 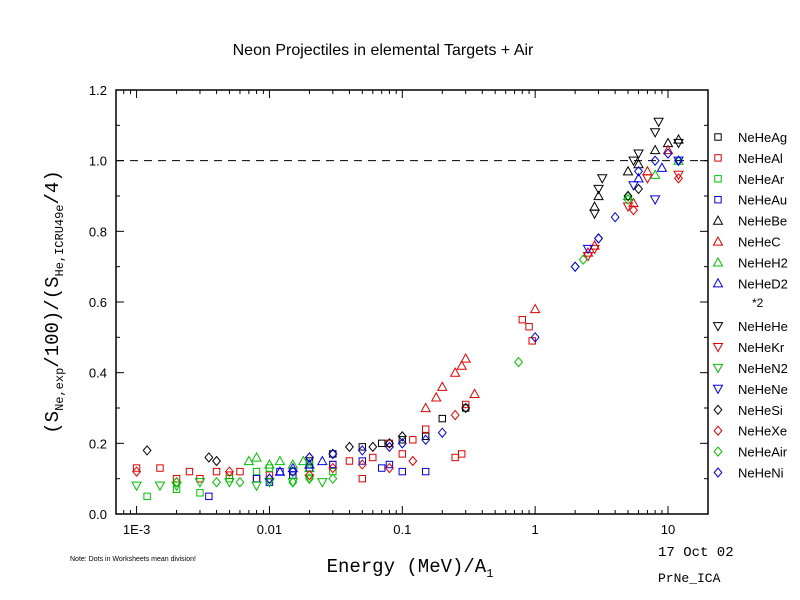 I want to click on series-nehec, so click(x=547, y=278).